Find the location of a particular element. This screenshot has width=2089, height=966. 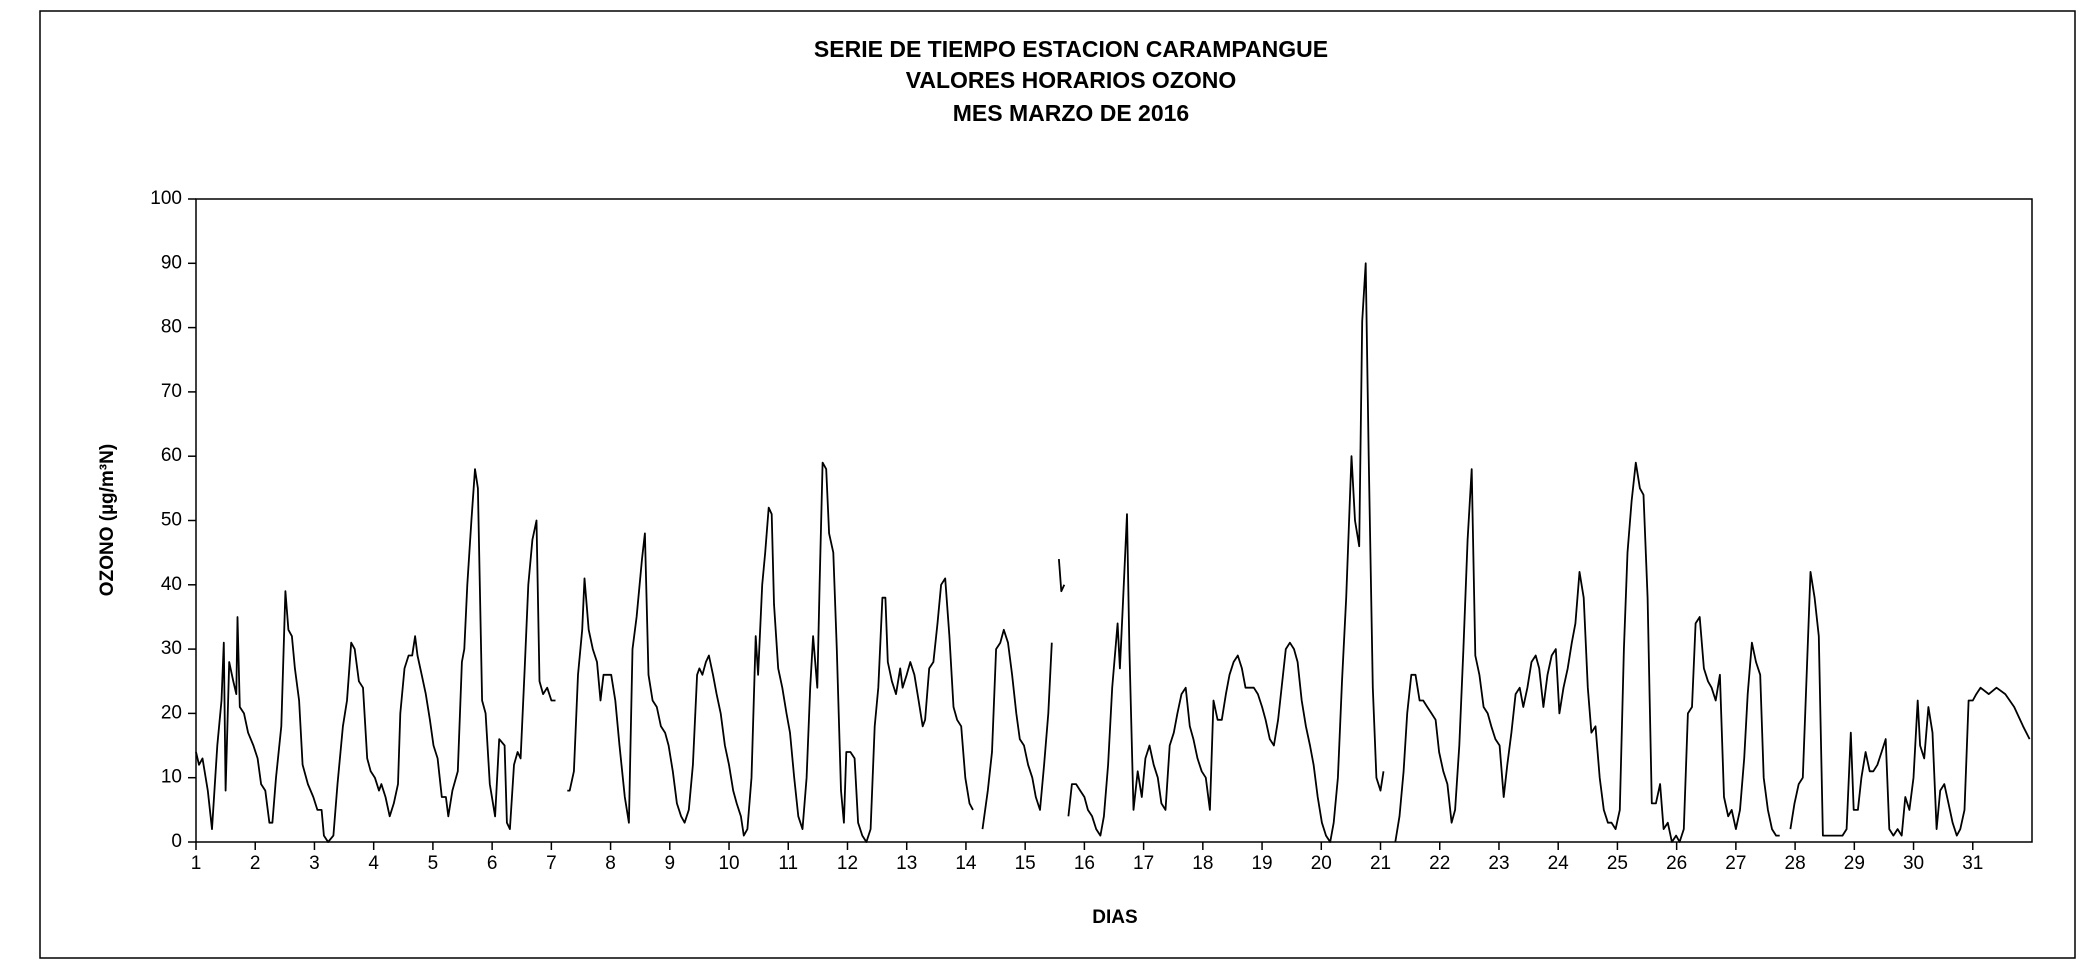

x-tick-label: 3 is located at coordinates (314, 863).